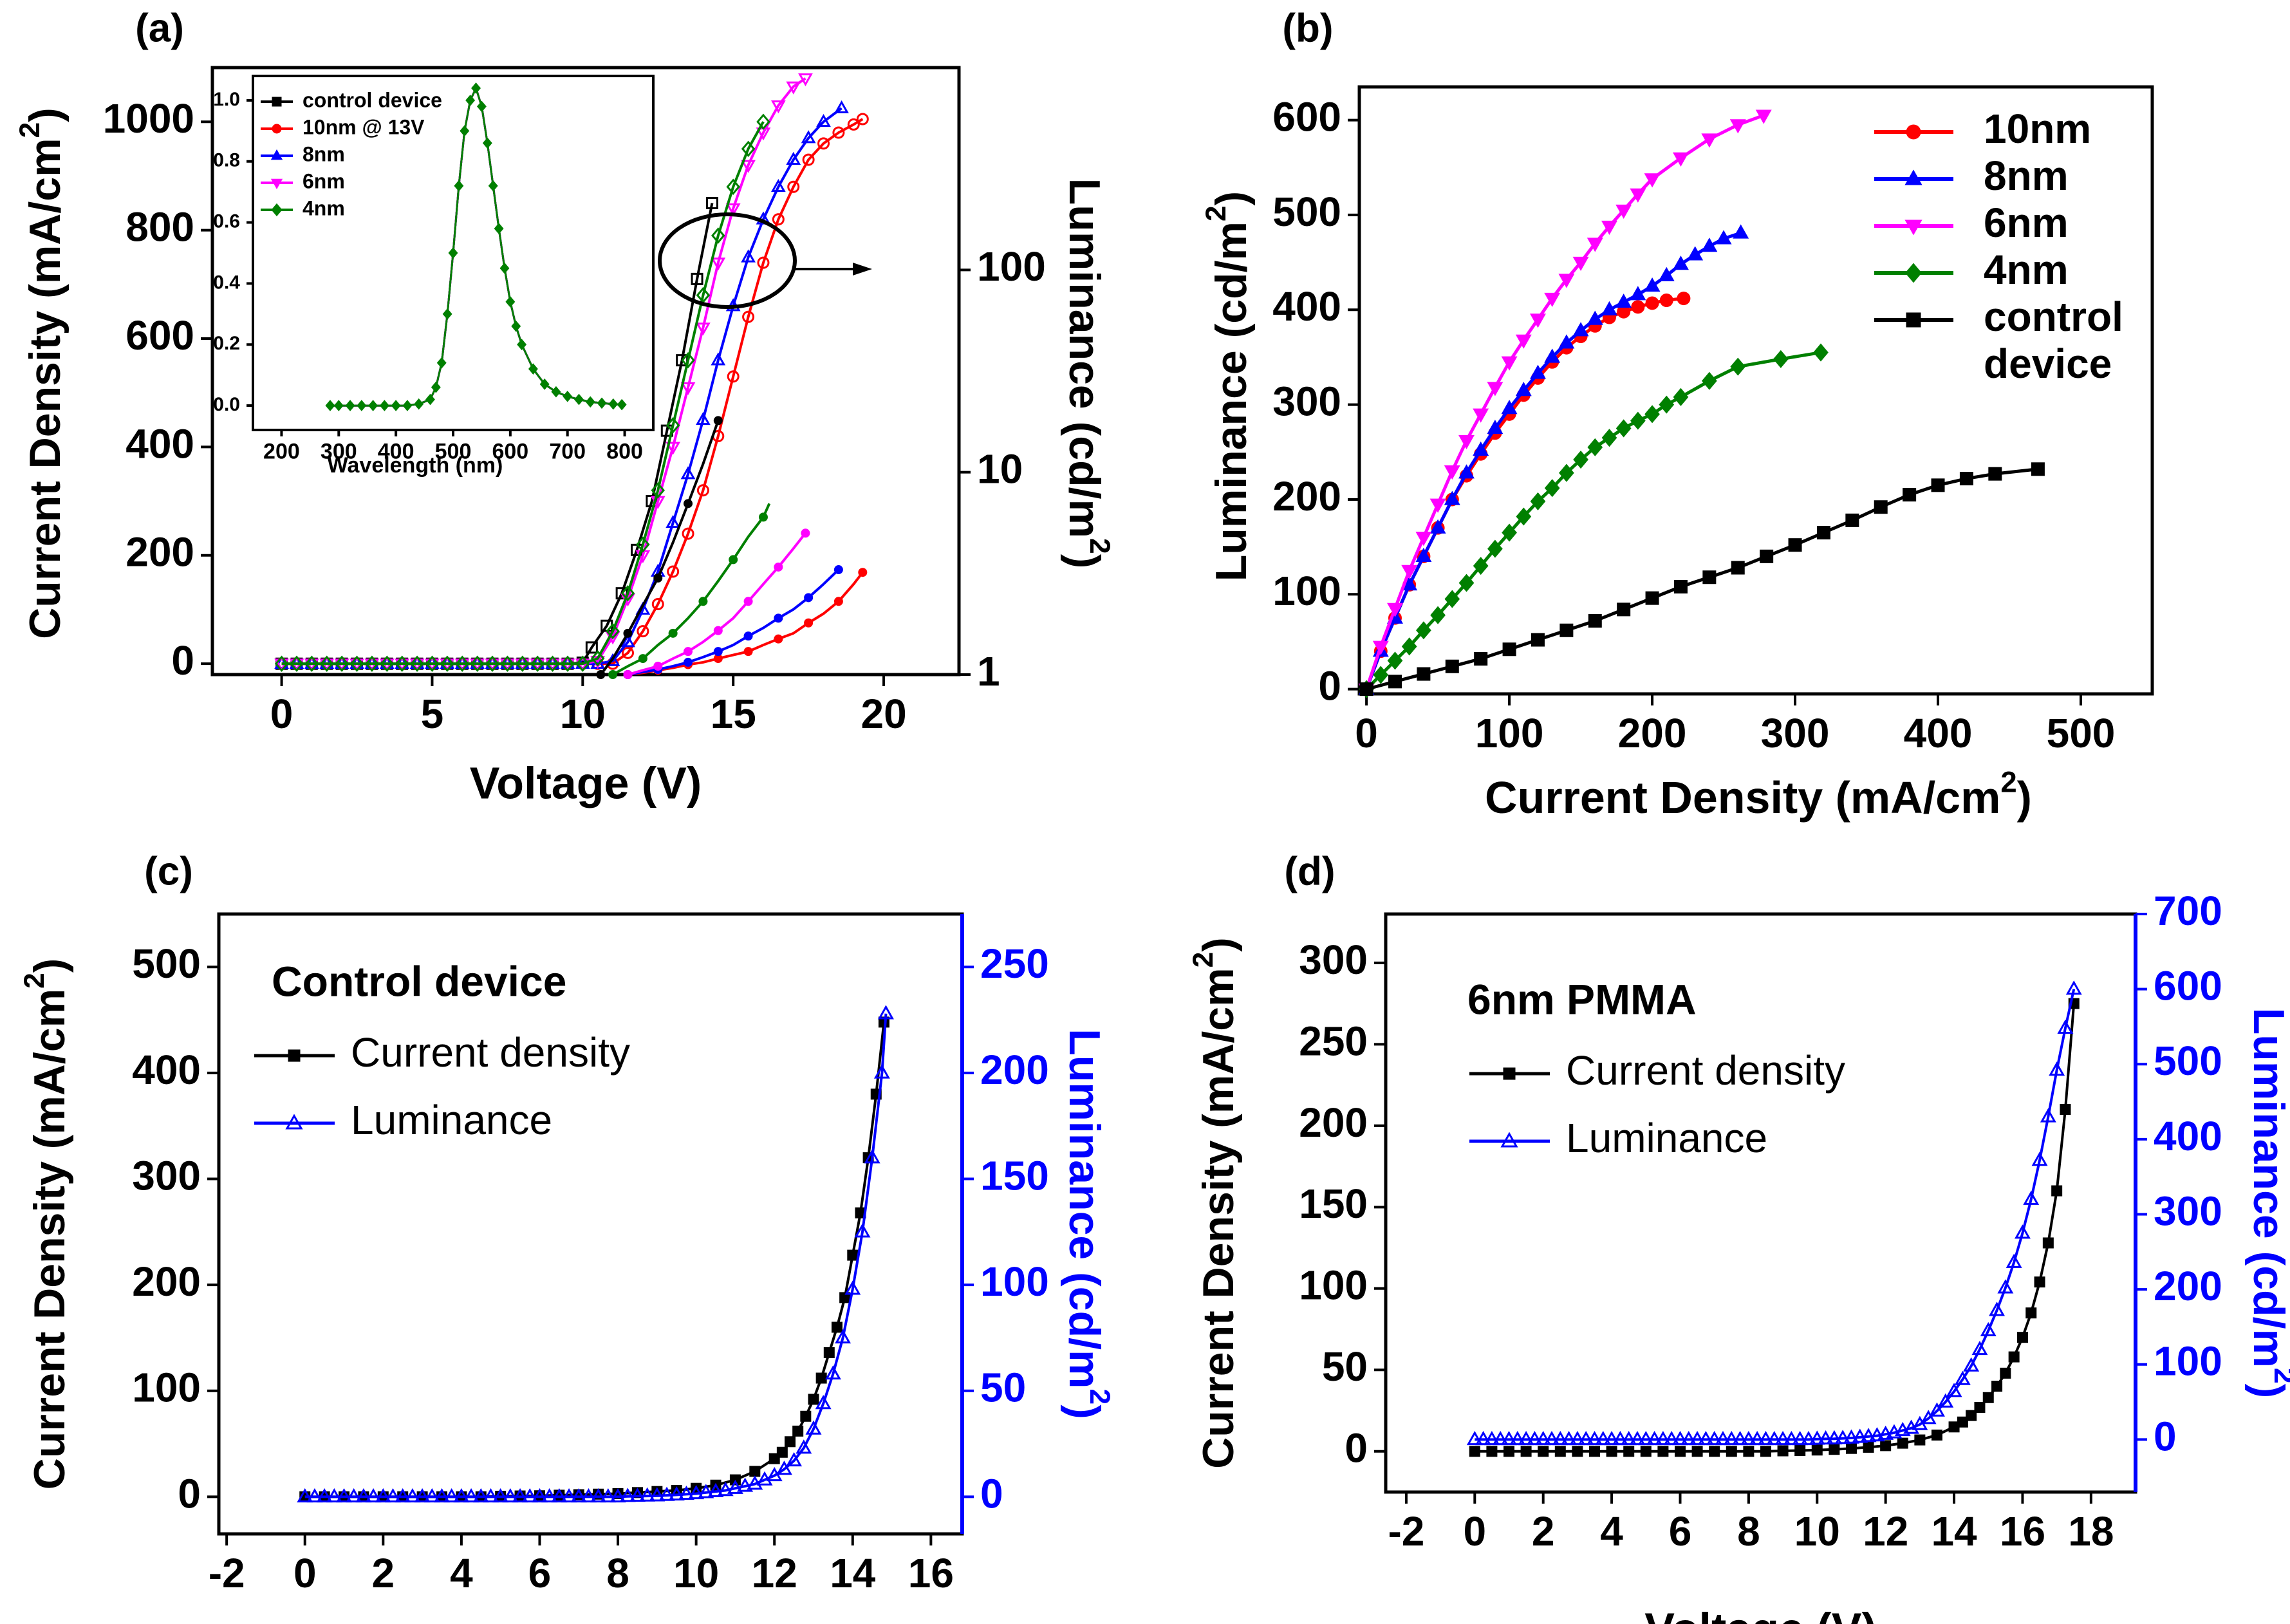 This screenshot has height=1624, width=2290. I want to click on plot-title: 6nm PMMA, so click(1582, 999).